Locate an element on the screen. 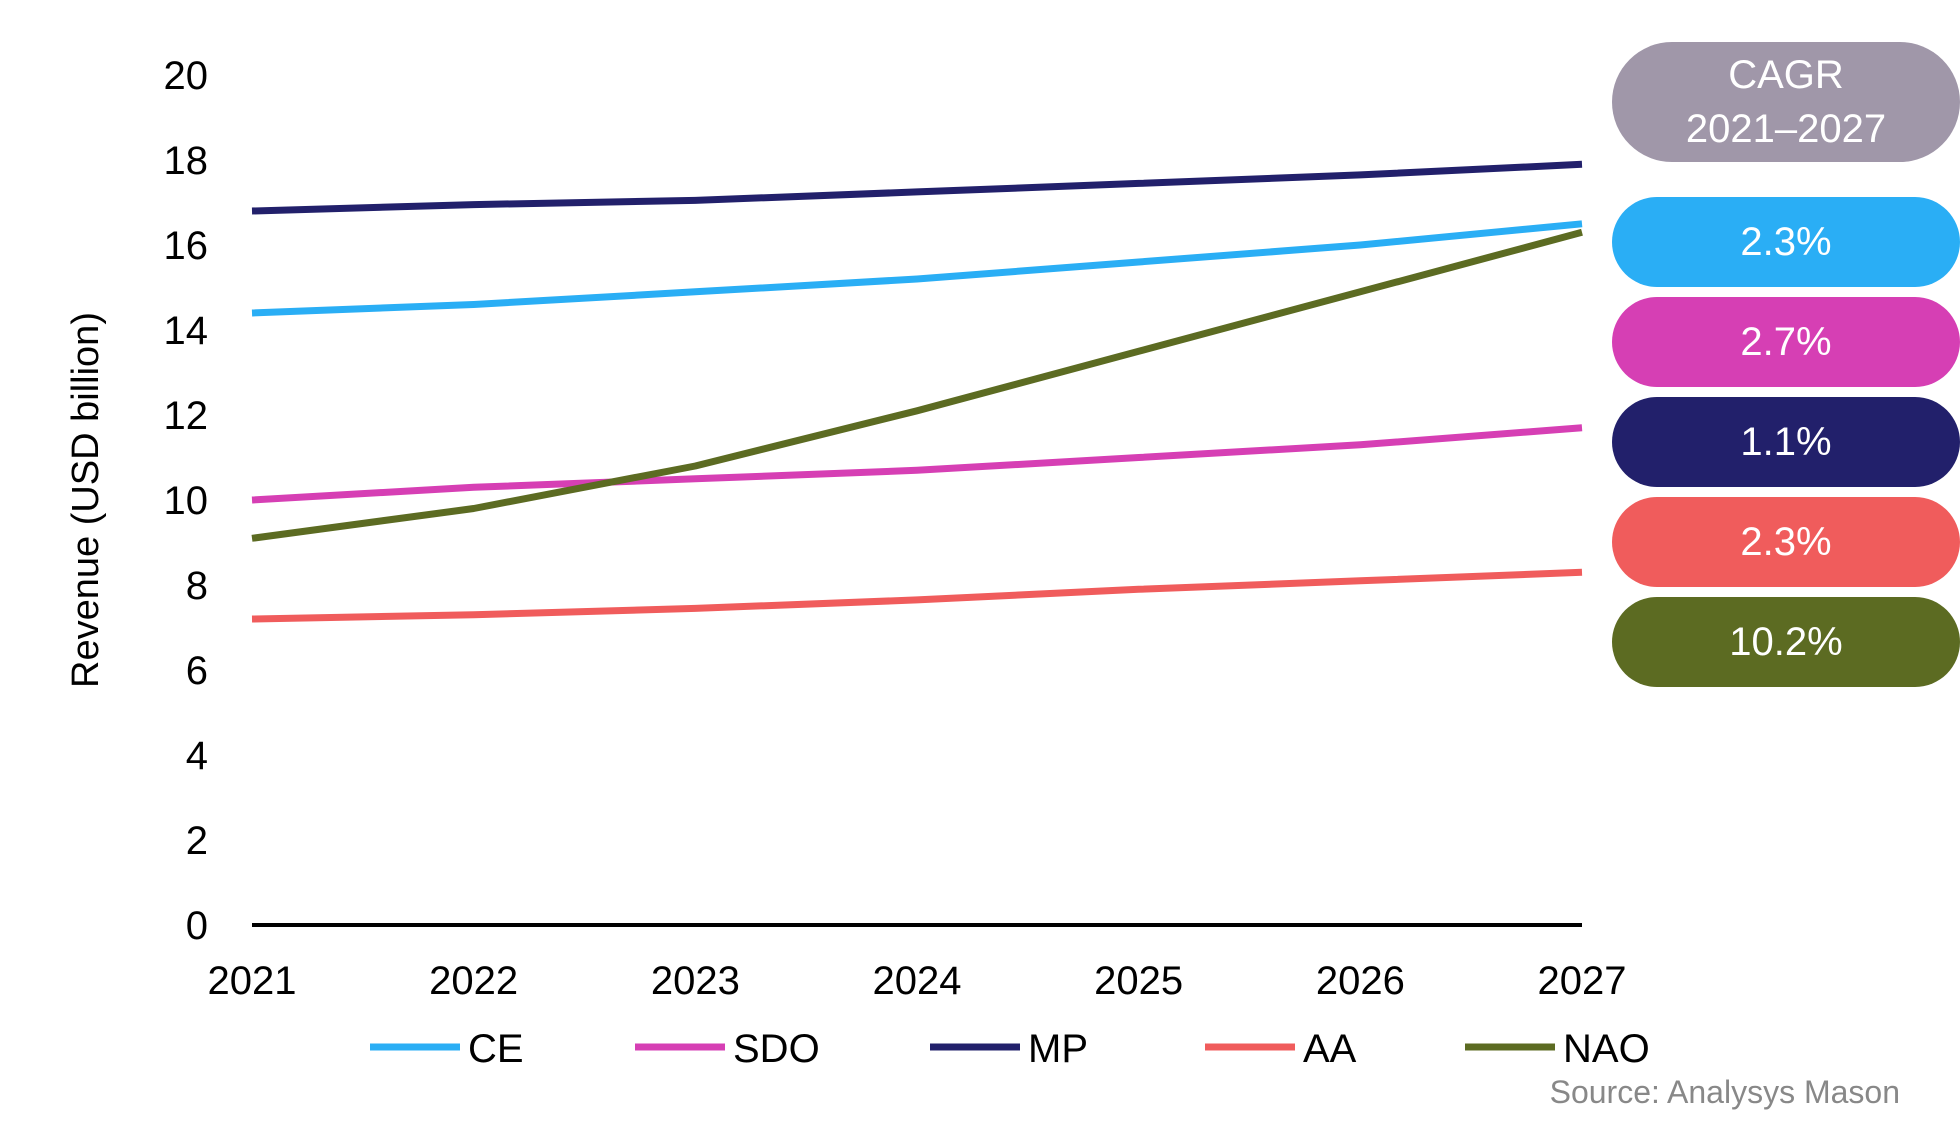 The image size is (1960, 1123). cagr-badge-sdo: 2.7% is located at coordinates (1786, 342).